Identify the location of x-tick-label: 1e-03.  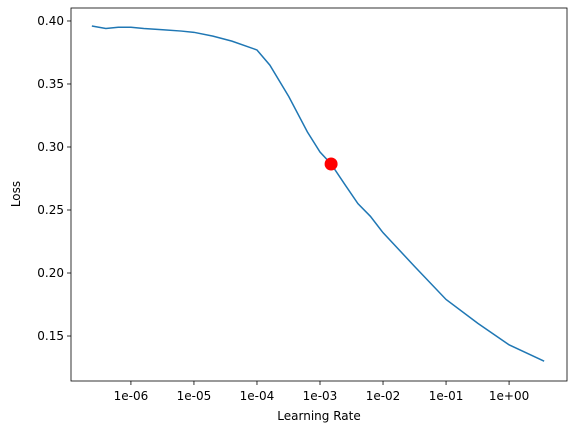
(320, 396).